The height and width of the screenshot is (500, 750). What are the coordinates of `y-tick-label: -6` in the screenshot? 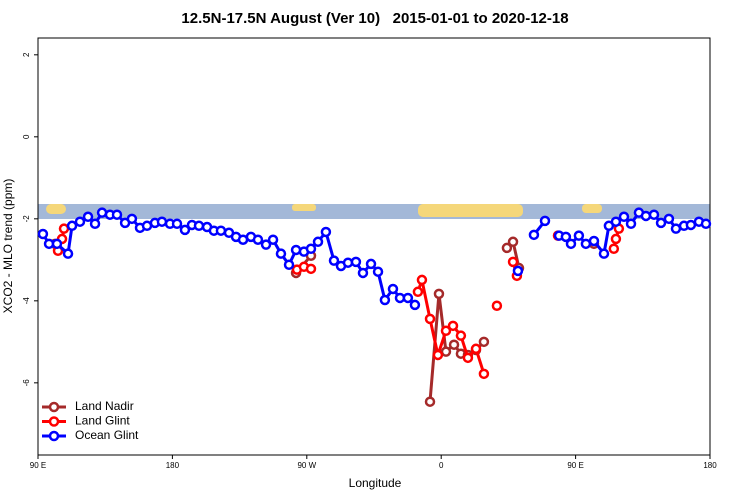 It's located at (26, 383).